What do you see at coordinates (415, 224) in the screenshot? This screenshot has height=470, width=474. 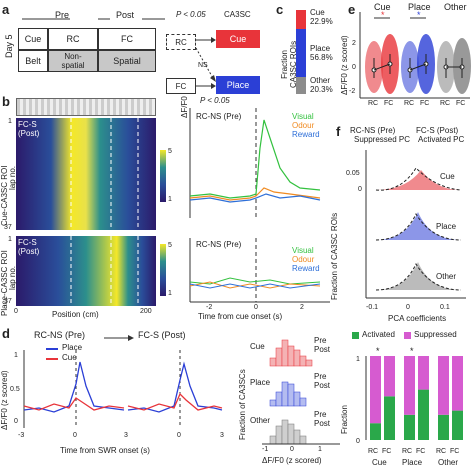 I see `f-density-plot` at bounding box center [415, 224].